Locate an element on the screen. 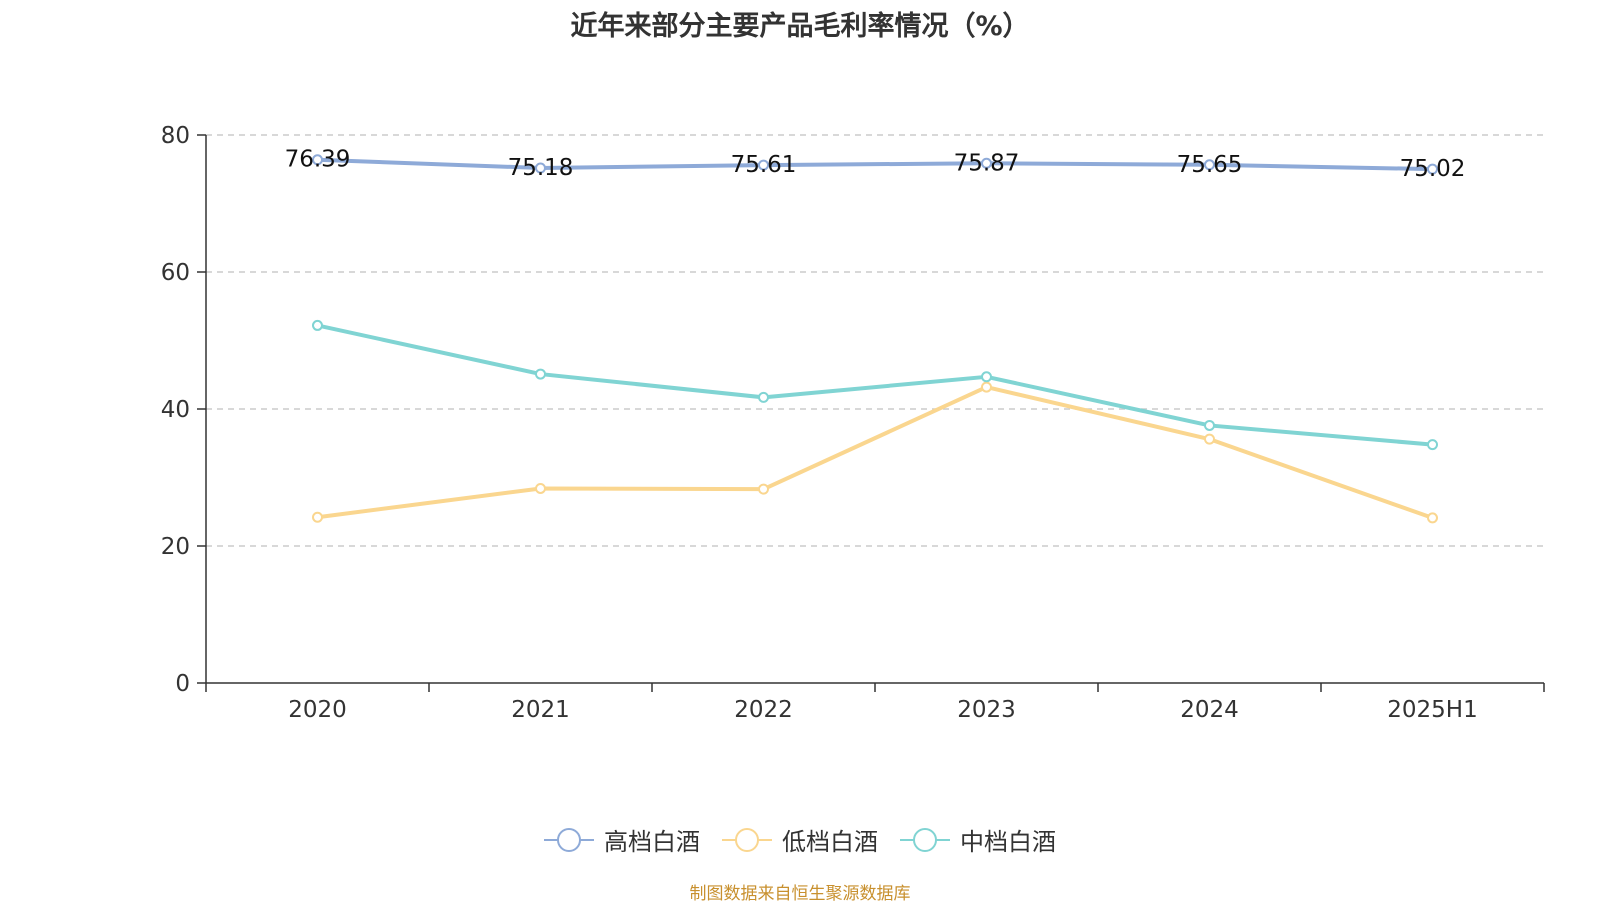 This screenshot has height=904, width=1600. data-label: 75.02 is located at coordinates (1433, 169).